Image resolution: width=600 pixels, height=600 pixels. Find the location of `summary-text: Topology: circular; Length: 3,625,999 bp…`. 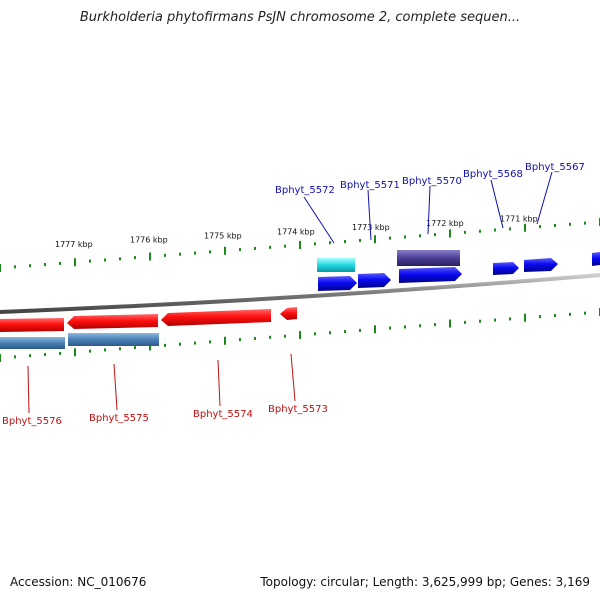

summary-text: Topology: circular; Length: 3,625,999 bp… is located at coordinates (425, 582).